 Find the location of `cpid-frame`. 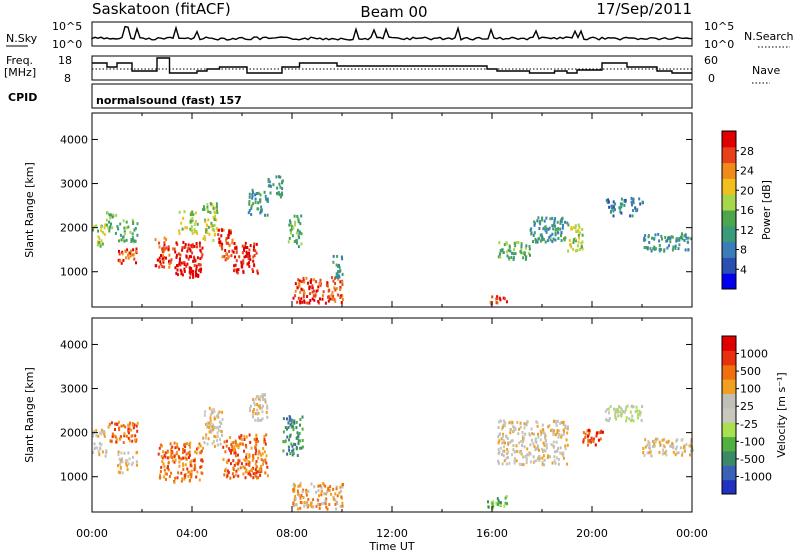

cpid-frame is located at coordinates (392, 96).